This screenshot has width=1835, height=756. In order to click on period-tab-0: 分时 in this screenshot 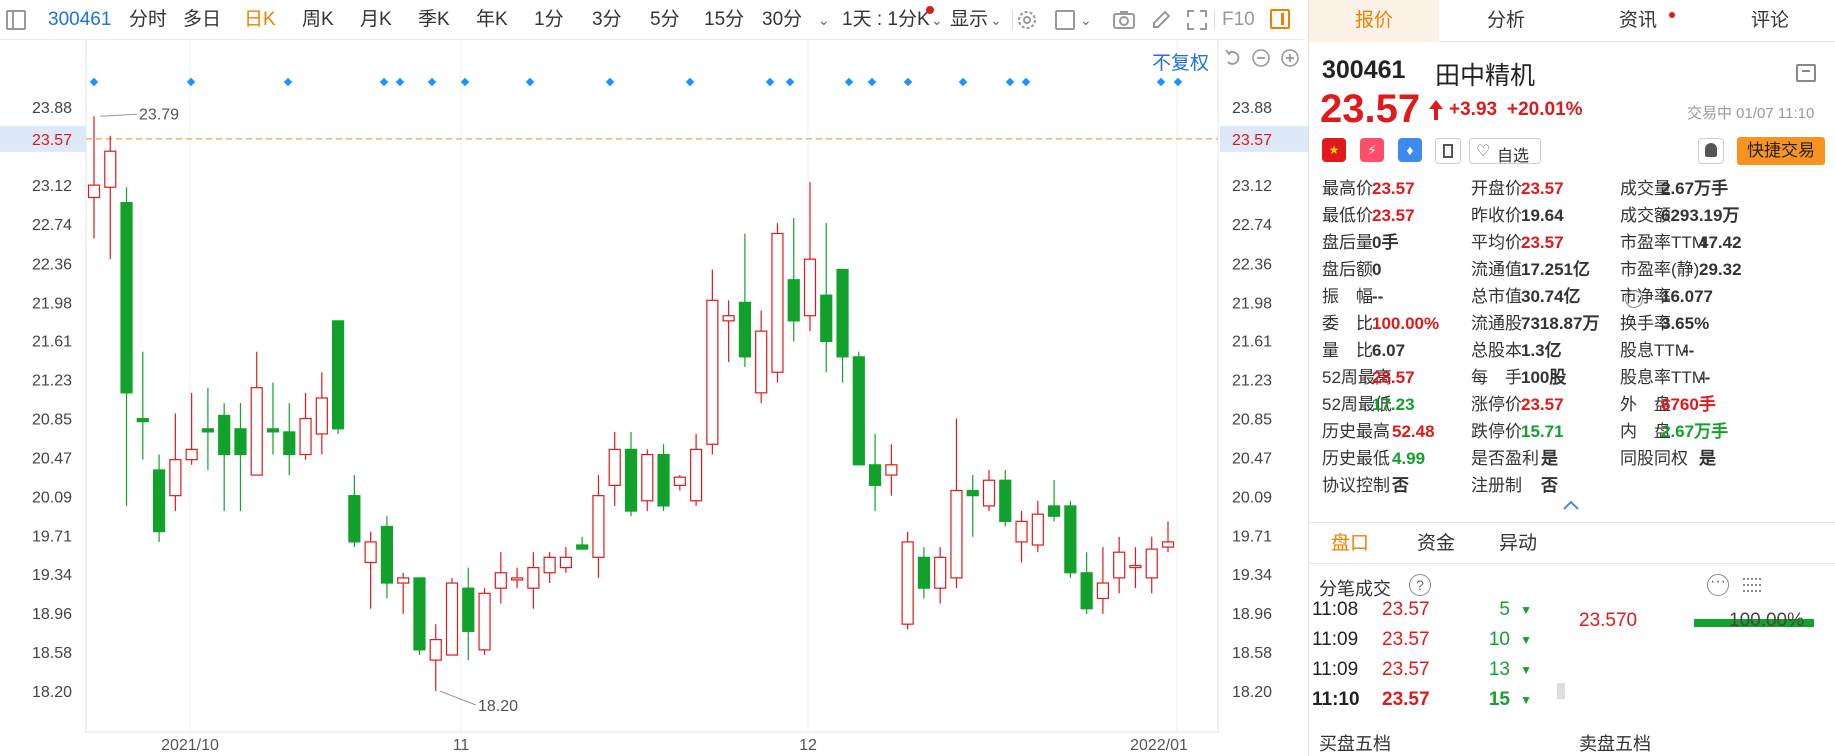, I will do `click(148, 19)`.